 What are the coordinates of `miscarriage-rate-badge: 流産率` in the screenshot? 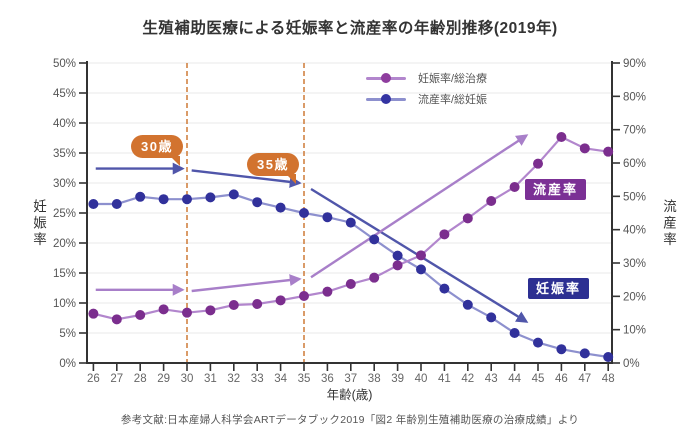 It's located at (556, 189).